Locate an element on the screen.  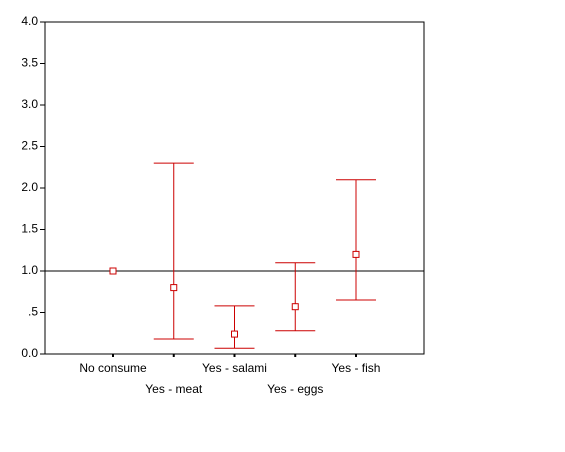
y-tick-label: 3.0 is located at coordinates (29, 104).